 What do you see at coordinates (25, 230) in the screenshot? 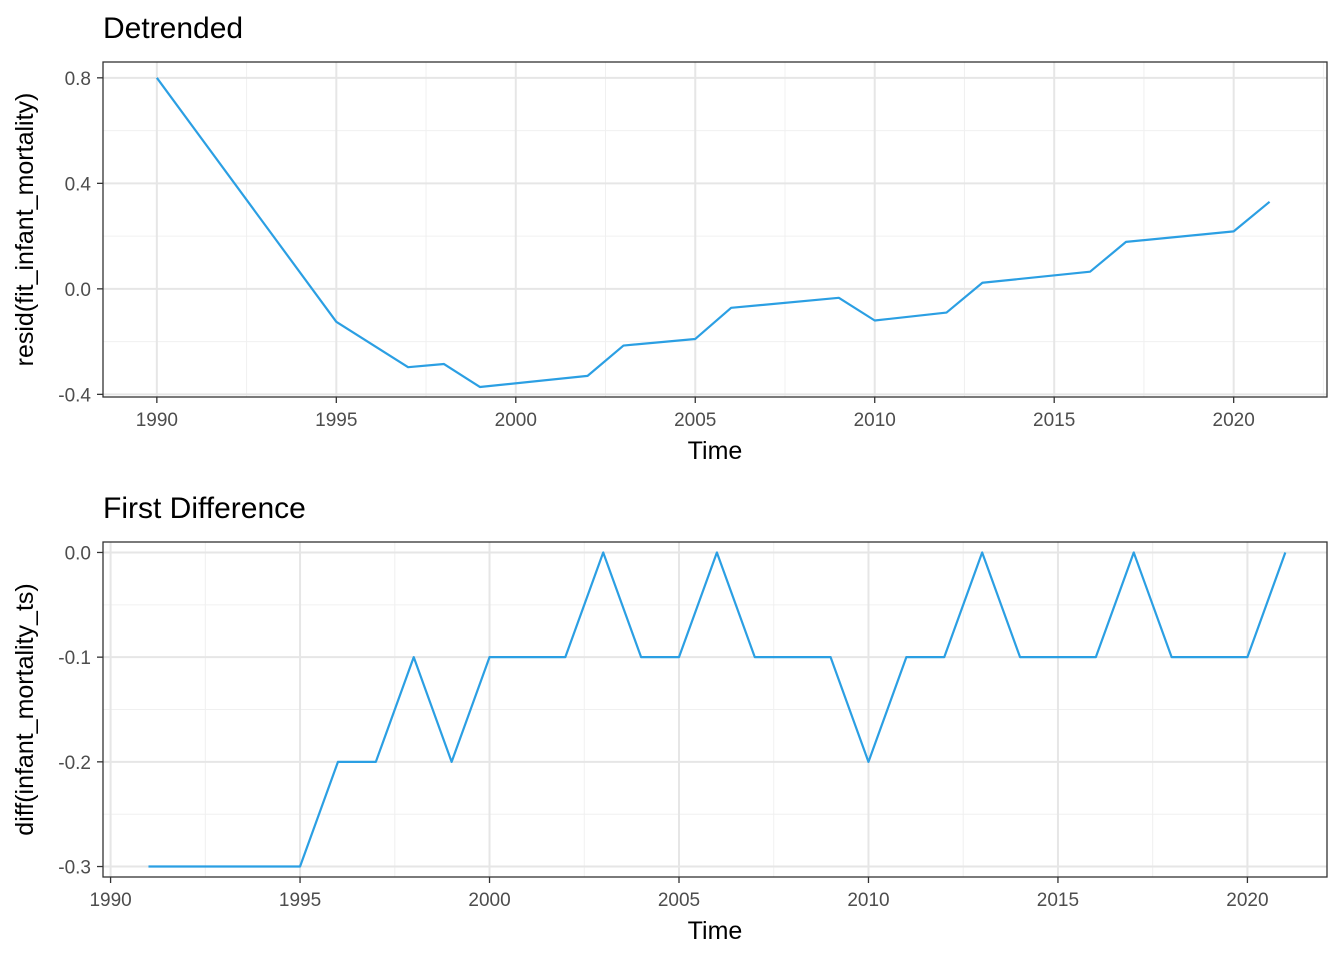
I see `y-axis-title: resid(fit_infant_mortality)` at bounding box center [25, 230].